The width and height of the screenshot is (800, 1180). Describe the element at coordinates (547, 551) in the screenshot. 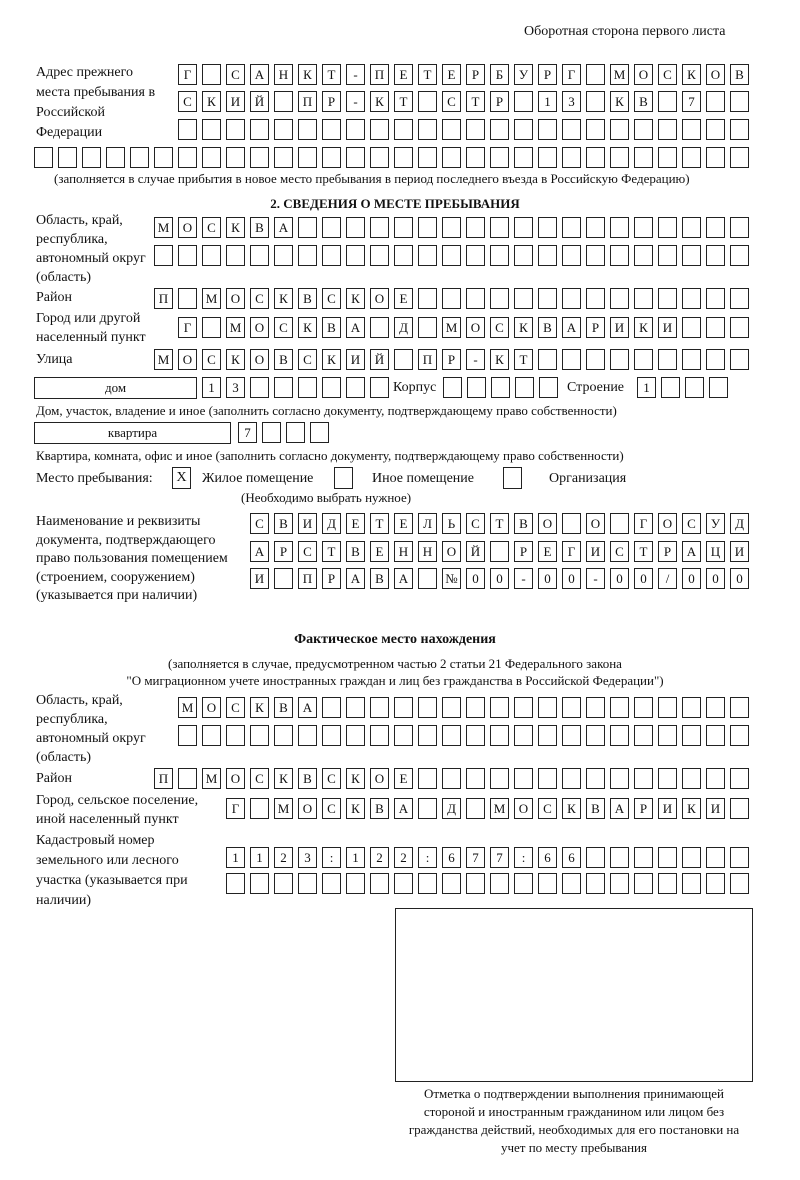

I see `char-cell: Е` at that location.